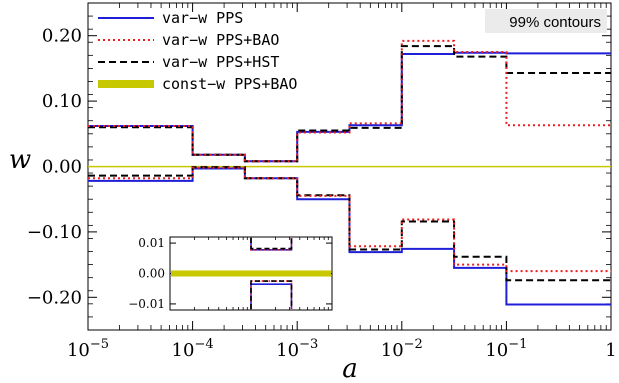 The height and width of the screenshot is (383, 619). I want to click on legend-label: var−w PPS+BAO, so click(220, 40).